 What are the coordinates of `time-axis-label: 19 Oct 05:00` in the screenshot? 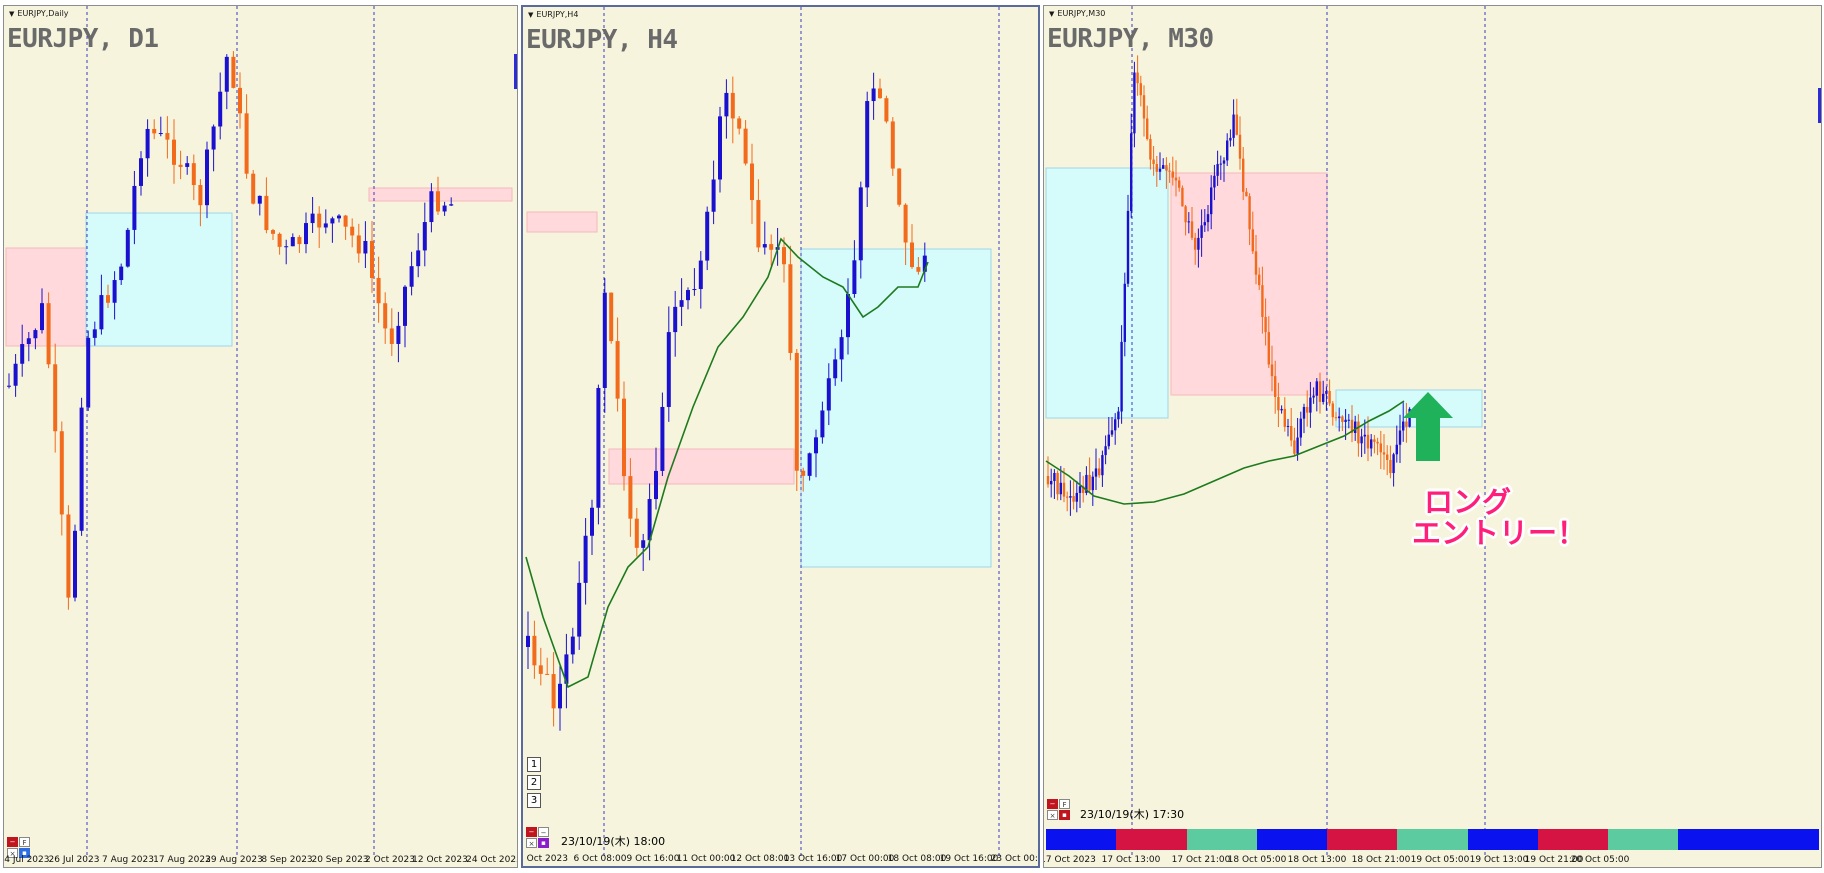 It's located at (1440, 860).